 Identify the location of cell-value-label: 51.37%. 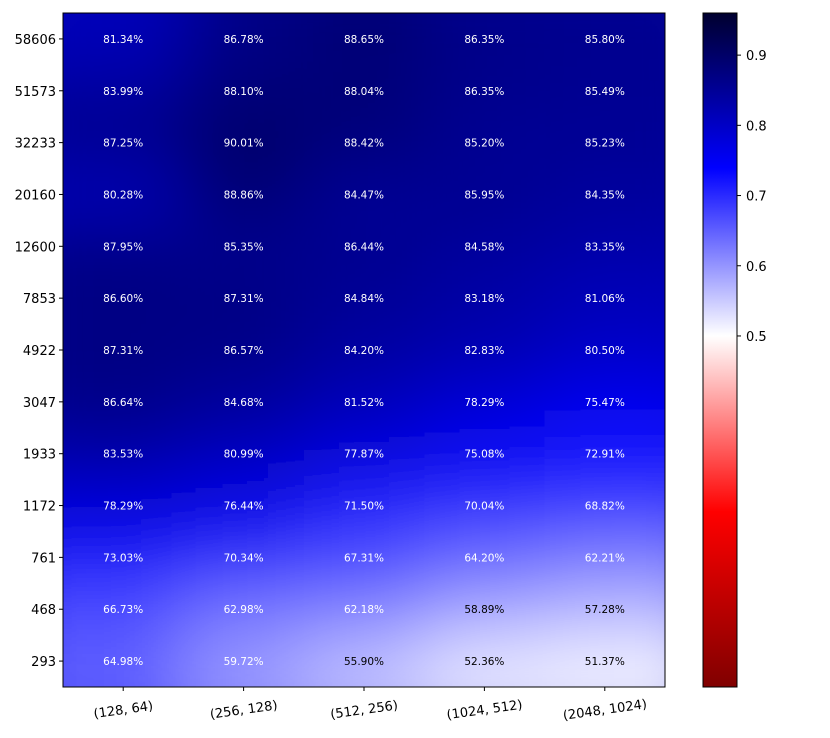
(605, 662).